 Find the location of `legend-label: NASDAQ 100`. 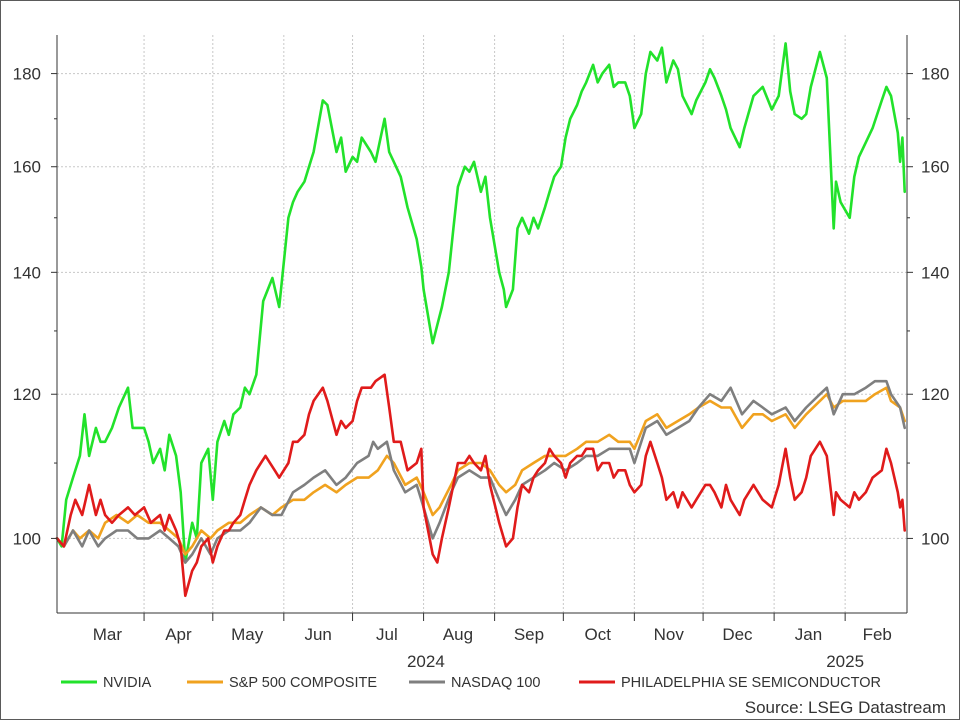

legend-label: NASDAQ 100 is located at coordinates (495, 683).